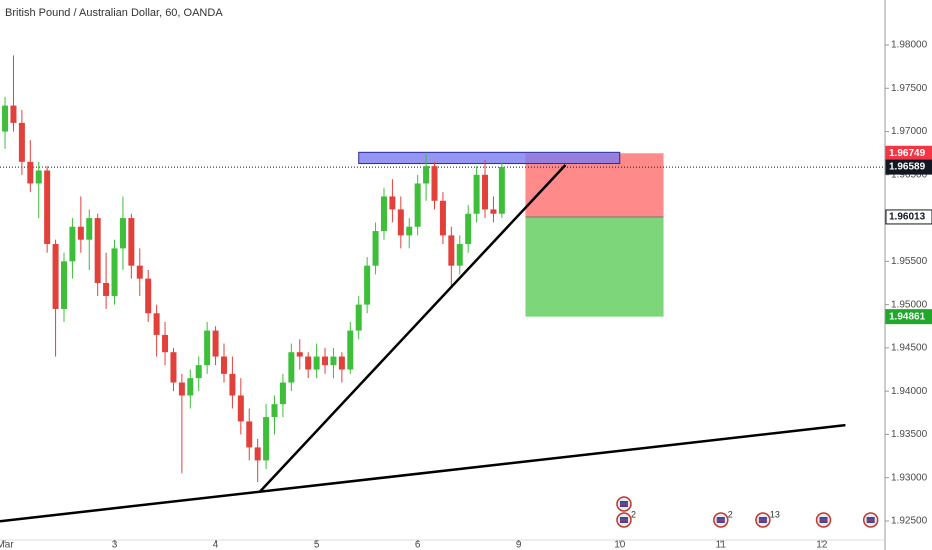 The width and height of the screenshot is (932, 550). What do you see at coordinates (909, 391) in the screenshot?
I see `y-tick-label: 1.94000` at bounding box center [909, 391].